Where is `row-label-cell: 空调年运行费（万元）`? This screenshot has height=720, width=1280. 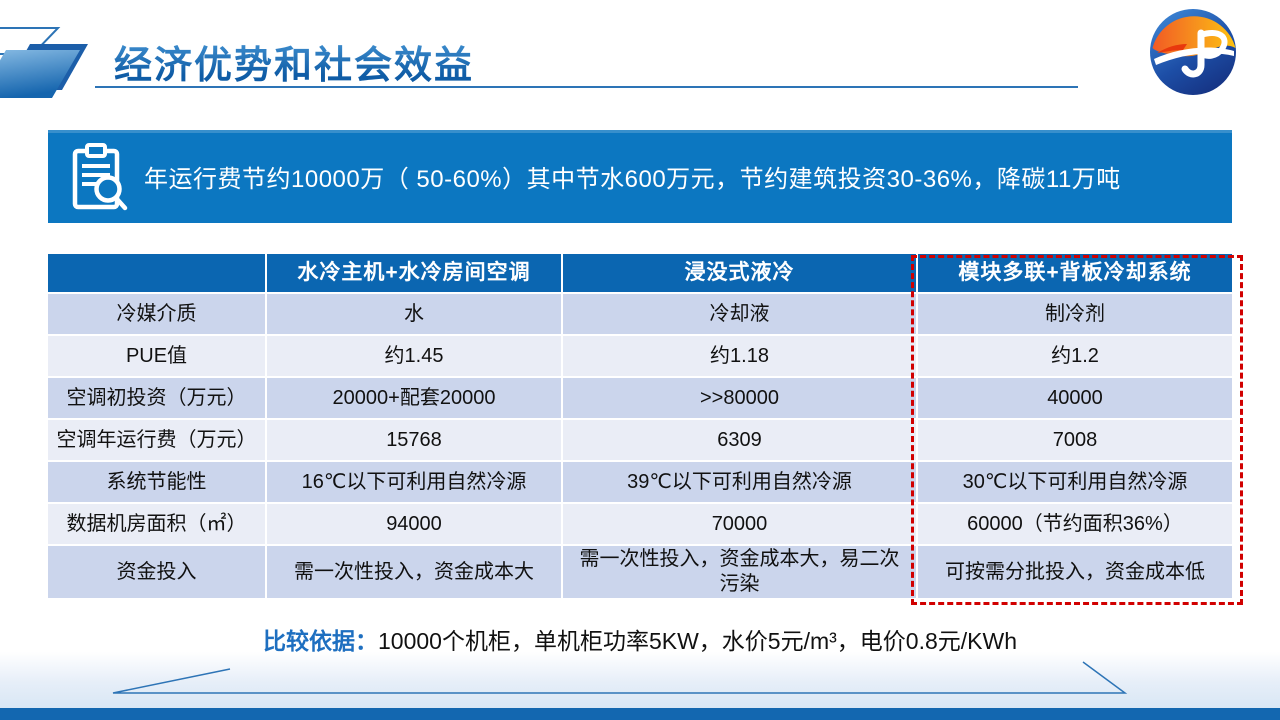
row-label-cell: 空调年运行费（万元） is located at coordinates (156, 440).